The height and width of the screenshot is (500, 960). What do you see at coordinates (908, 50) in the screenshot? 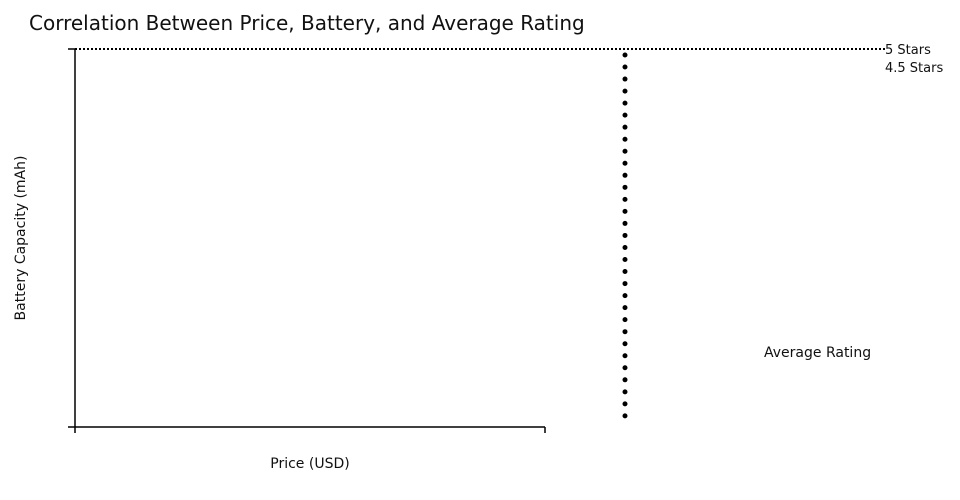
I see `legend-label-5-stars: 5 Stars` at bounding box center [908, 50].